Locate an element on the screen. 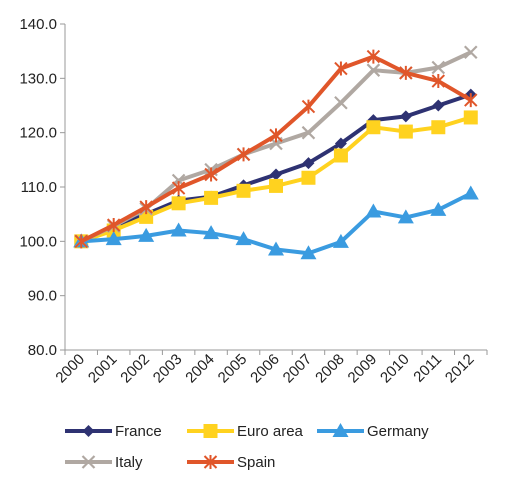 The height and width of the screenshot is (480, 510). y-tick-label: 100.0 is located at coordinates (38, 241).